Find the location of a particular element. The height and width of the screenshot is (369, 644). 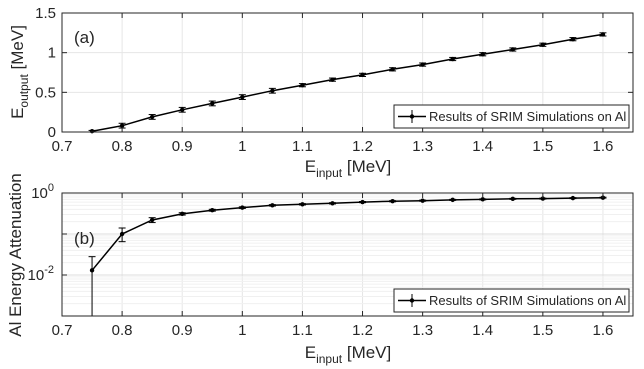

legend-b: Results of SRIM Simulations on Al is located at coordinates (511, 300).